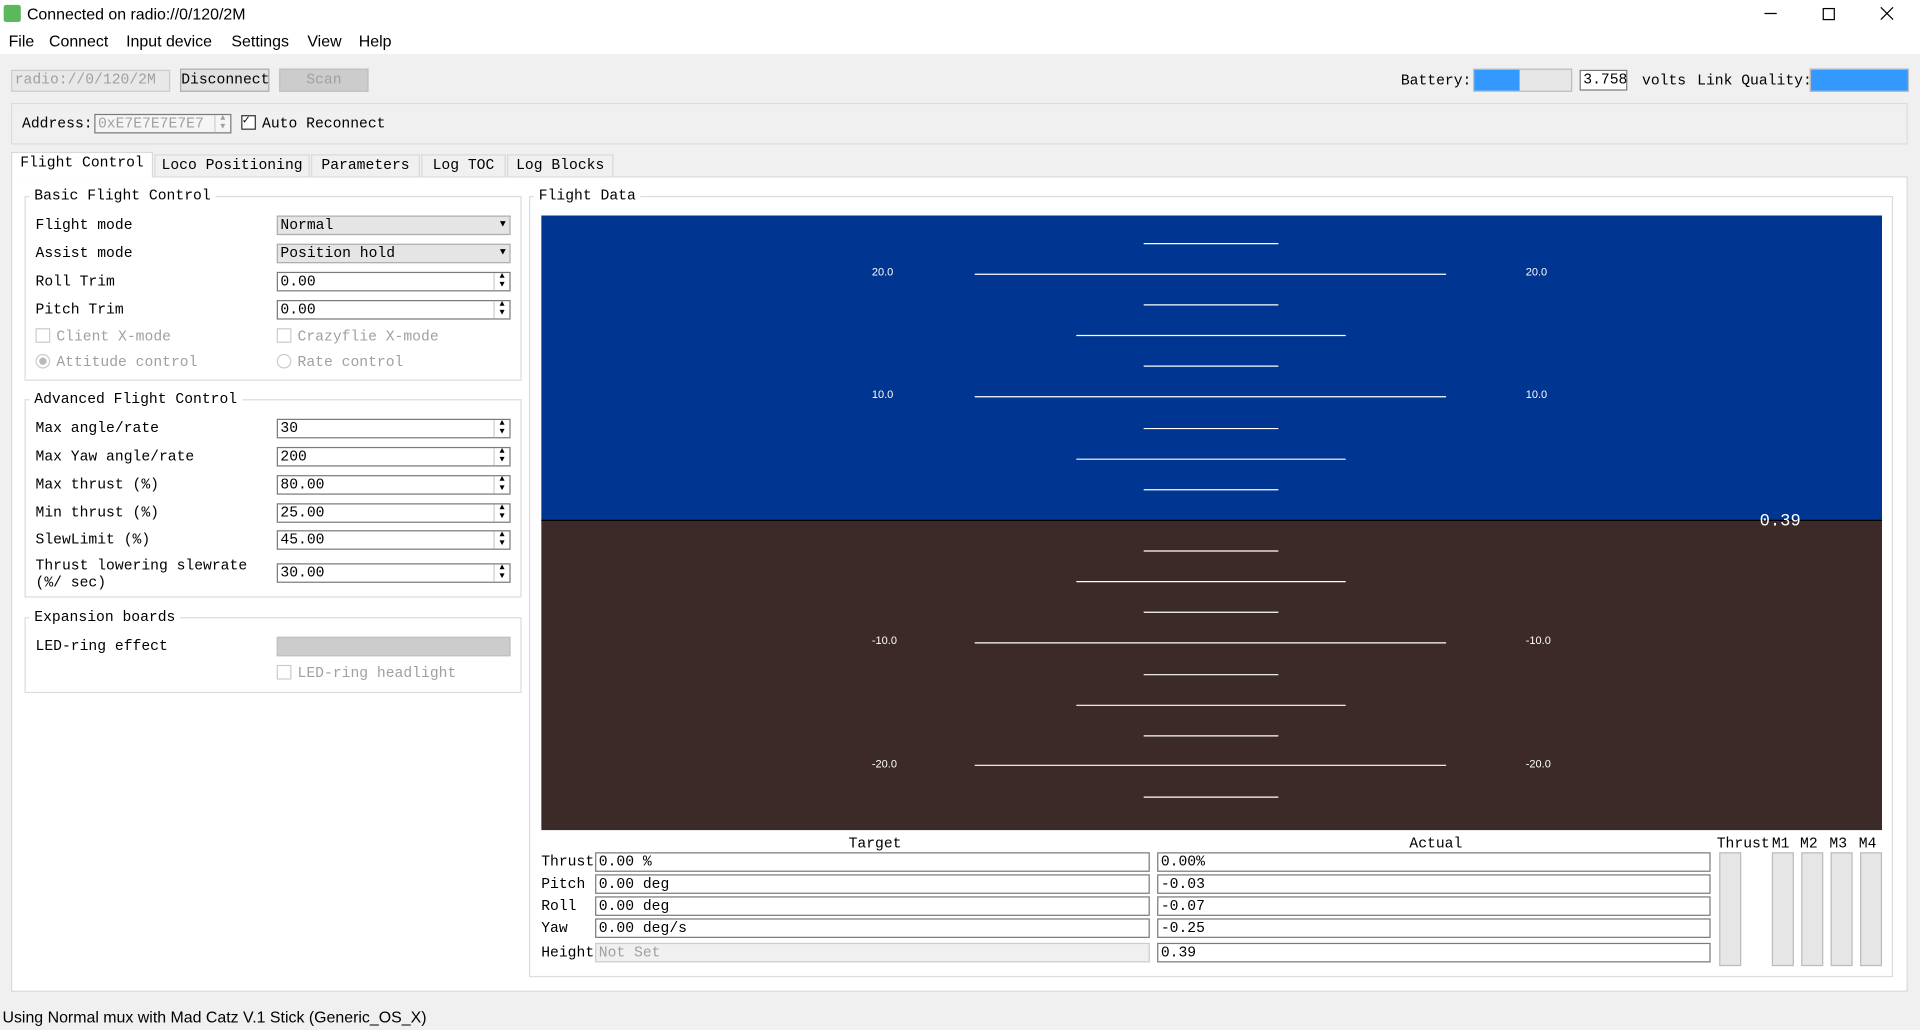 The height and width of the screenshot is (1030, 1920). Describe the element at coordinates (97, 429) in the screenshot. I see `form-label: Max angle/rate` at that location.